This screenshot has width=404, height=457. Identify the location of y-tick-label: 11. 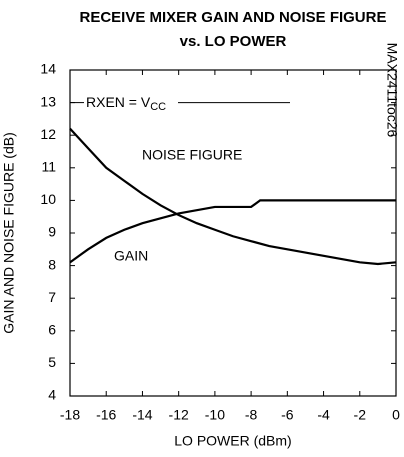
(48, 167).